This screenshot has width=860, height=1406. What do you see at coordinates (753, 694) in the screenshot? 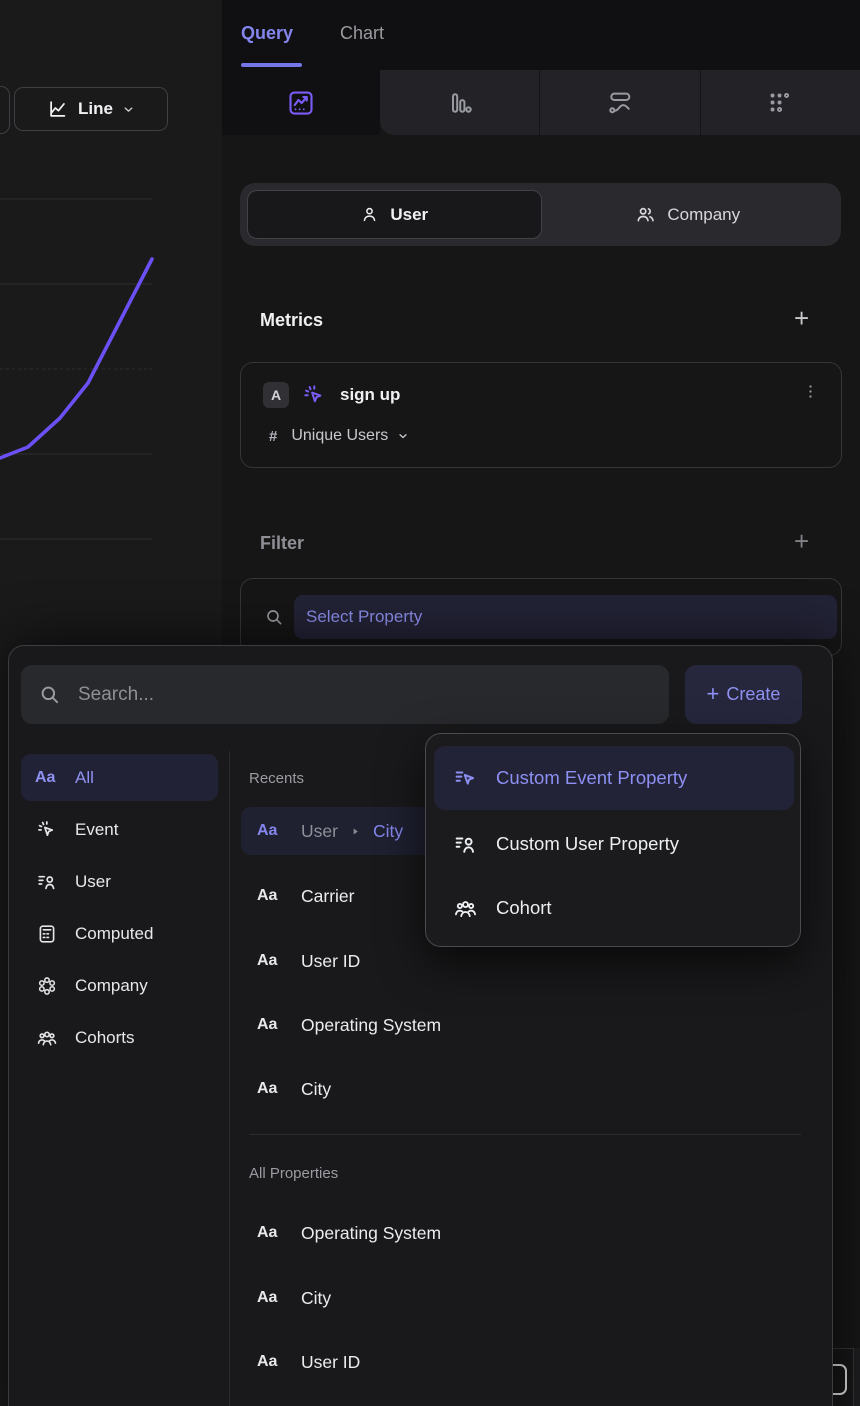
I see `create-button-label: Create` at bounding box center [753, 694].